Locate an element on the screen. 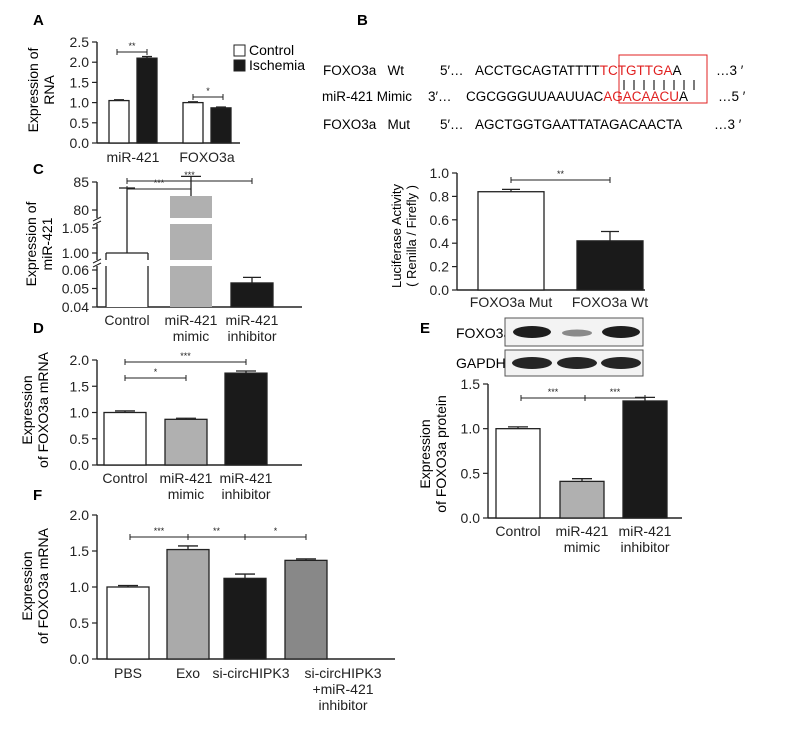 This screenshot has height=729, width=804. panel-c-ytick-label: 1.00 is located at coordinates (75, 253).